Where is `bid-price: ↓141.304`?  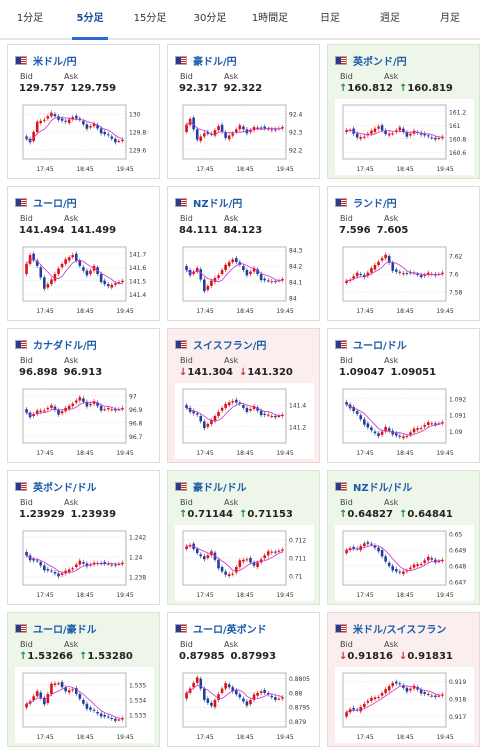
bid-price: ↓141.304 is located at coordinates (206, 372).